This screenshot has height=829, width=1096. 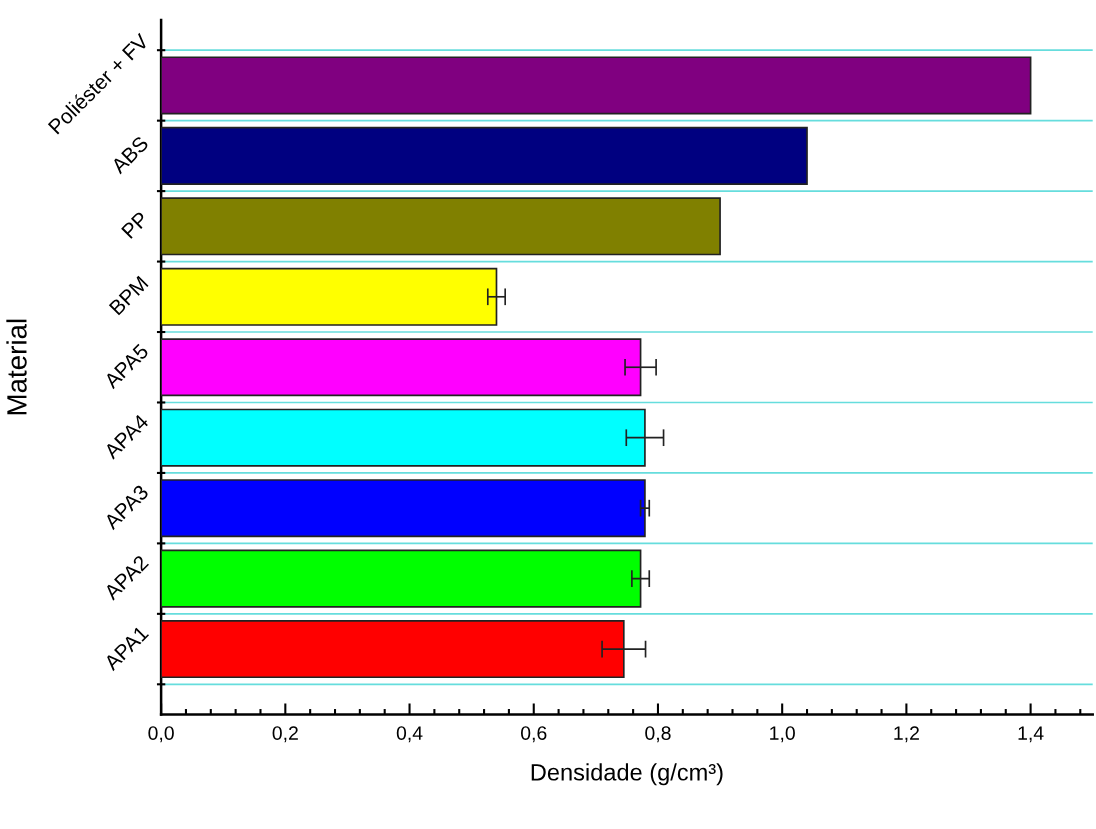 I want to click on x-tick-label: 0,2, so click(x=285, y=734).